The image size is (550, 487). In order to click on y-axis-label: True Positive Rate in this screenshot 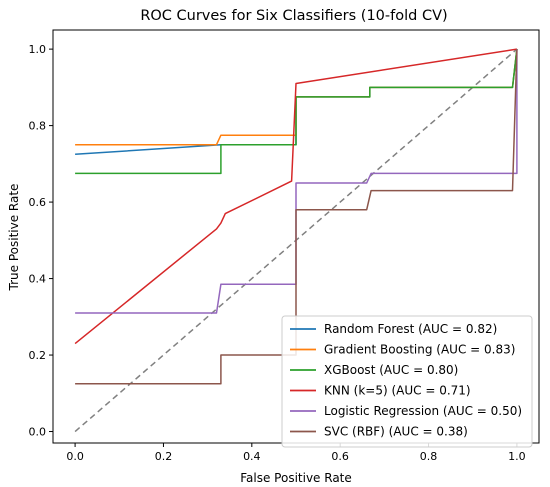, I will do `click(14, 238)`.